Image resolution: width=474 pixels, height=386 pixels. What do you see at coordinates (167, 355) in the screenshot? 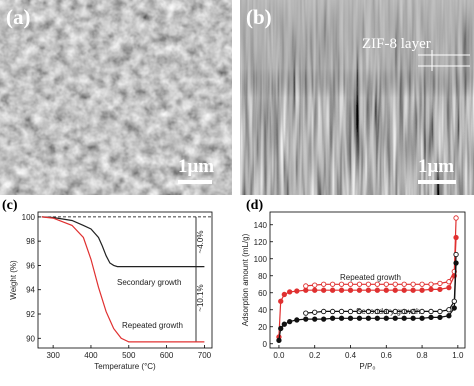
I see `x-tick-label: 600` at bounding box center [167, 355].